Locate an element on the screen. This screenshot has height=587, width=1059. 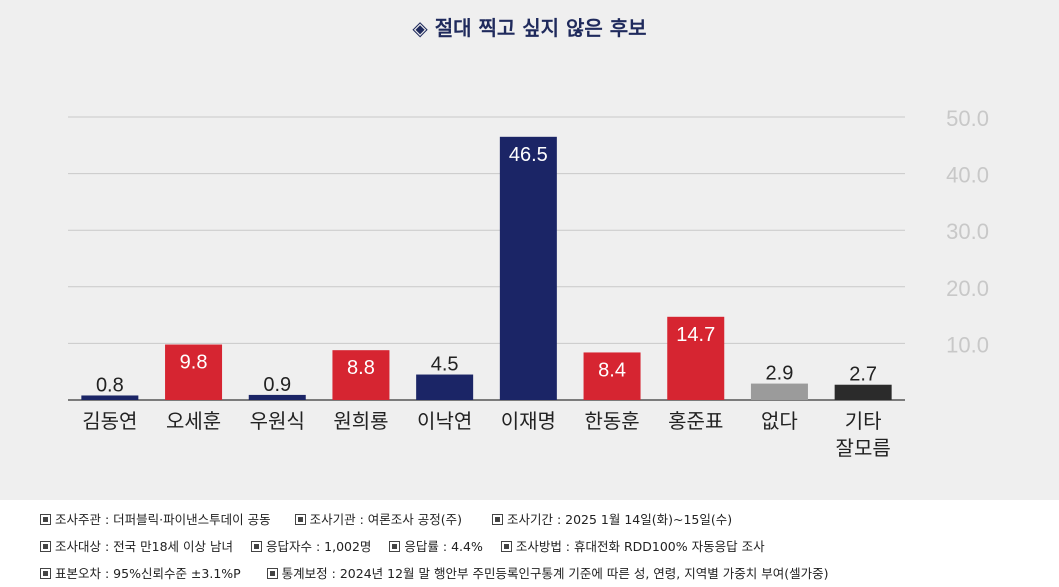
category-label: 기타 is located at coordinates (863, 421).